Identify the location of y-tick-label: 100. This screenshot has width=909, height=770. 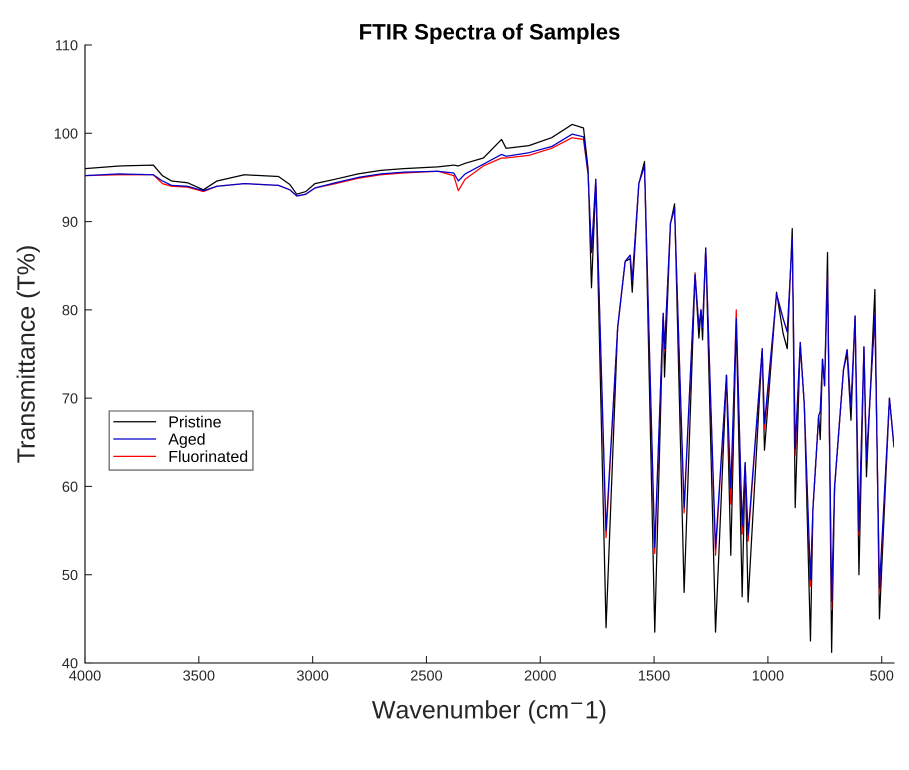
(66, 133).